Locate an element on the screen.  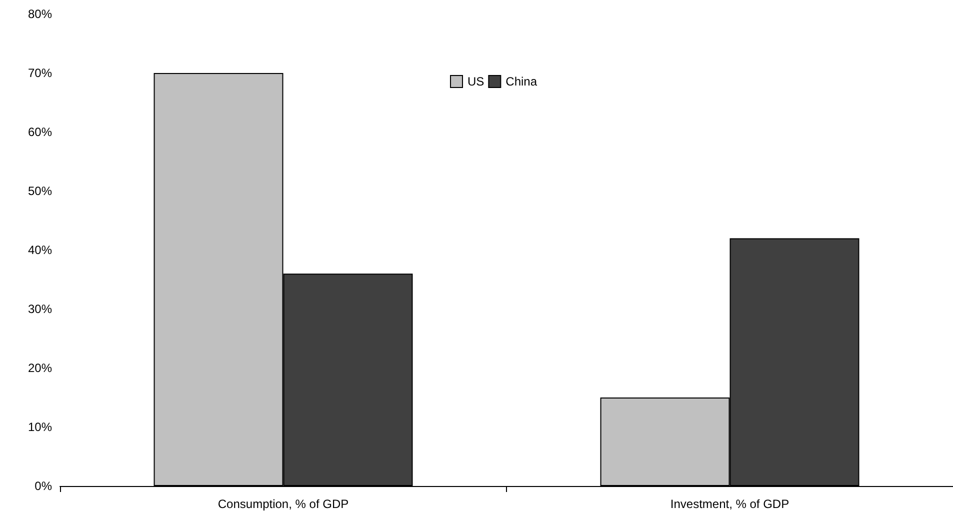
x-tick-label: Investment, % of GDP is located at coordinates (730, 504).